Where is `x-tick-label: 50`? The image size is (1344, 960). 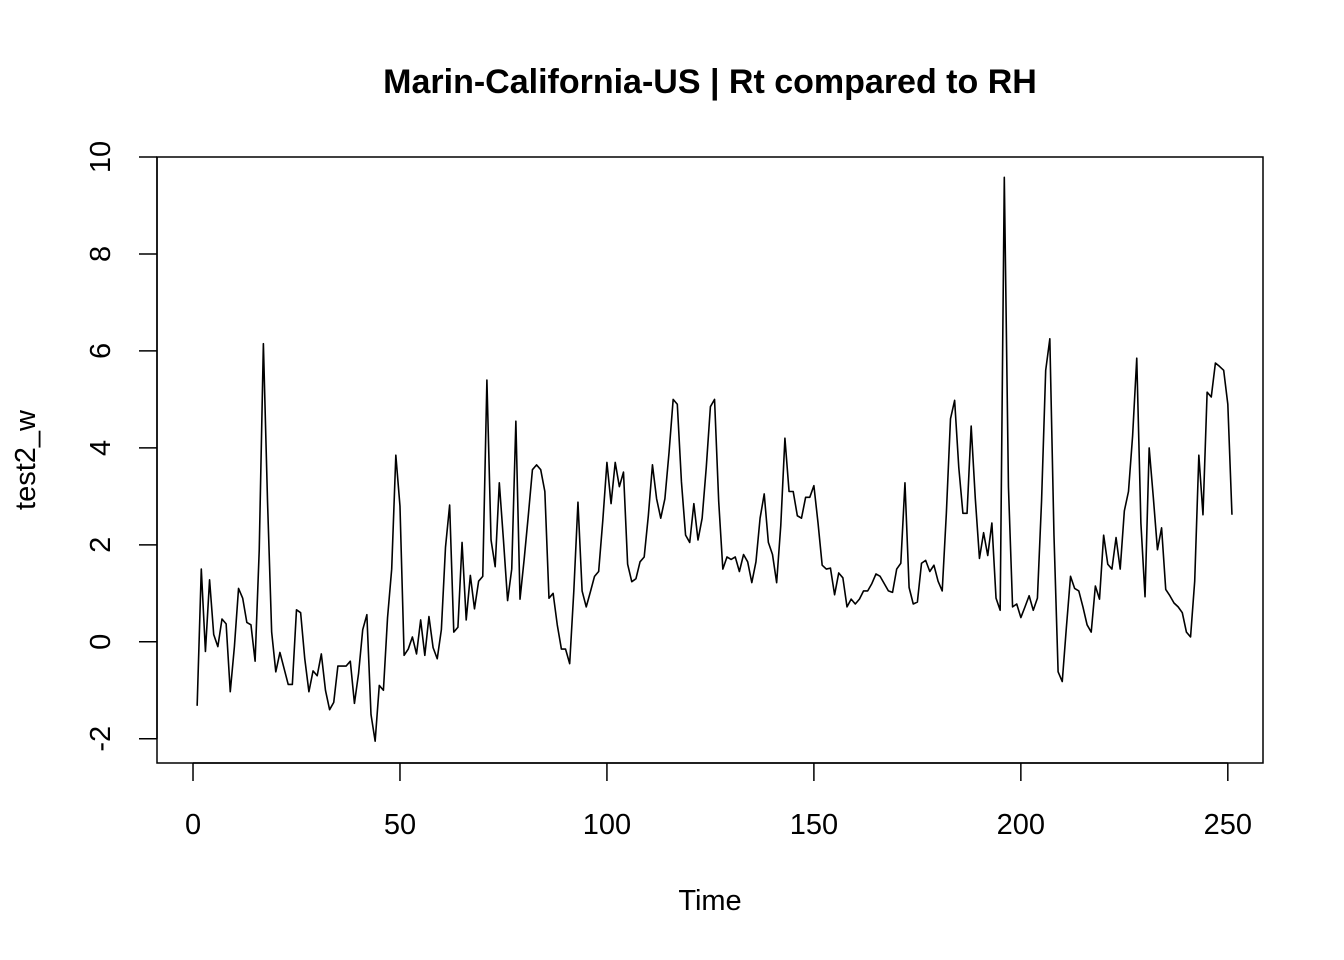
x-tick-label: 50 is located at coordinates (400, 825).